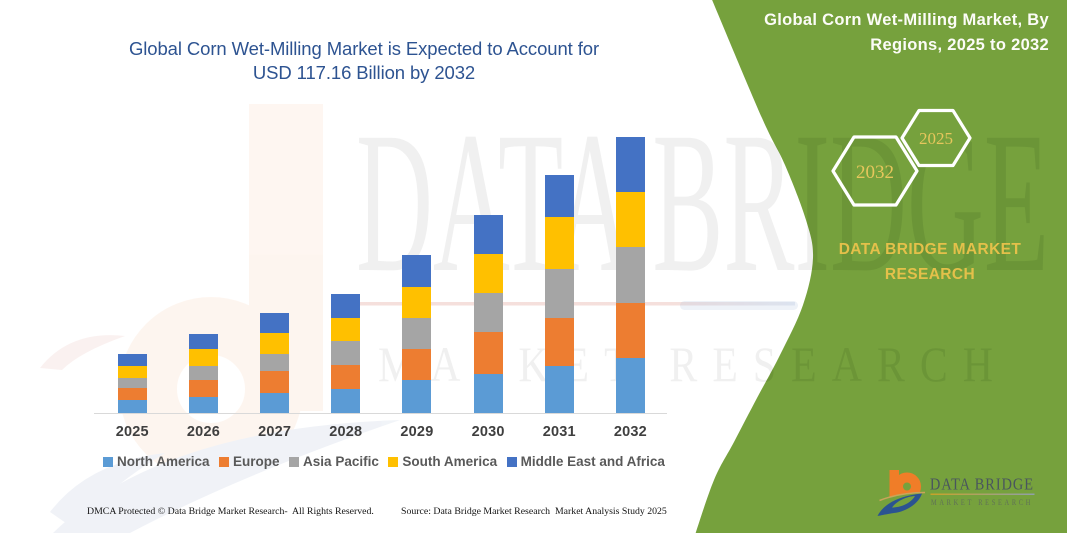 The width and height of the screenshot is (1067, 533). Describe the element at coordinates (107, 491) in the screenshot. I see `watermark-blue-crescent` at that location.